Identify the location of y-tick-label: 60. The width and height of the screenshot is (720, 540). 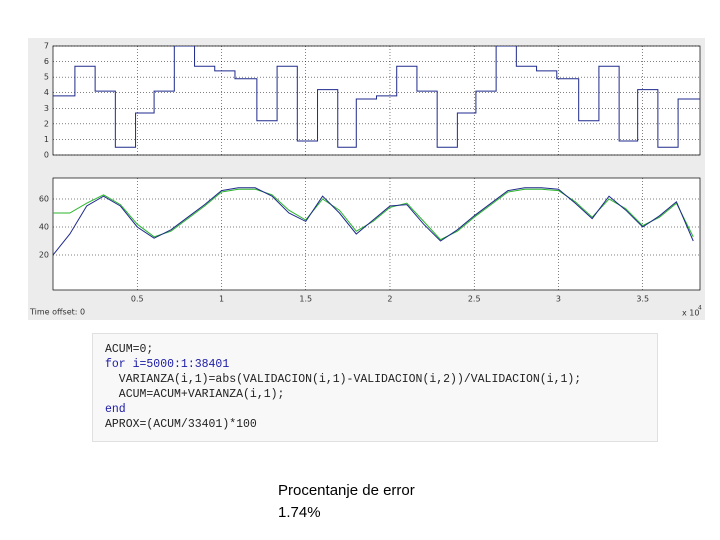
(44, 199).